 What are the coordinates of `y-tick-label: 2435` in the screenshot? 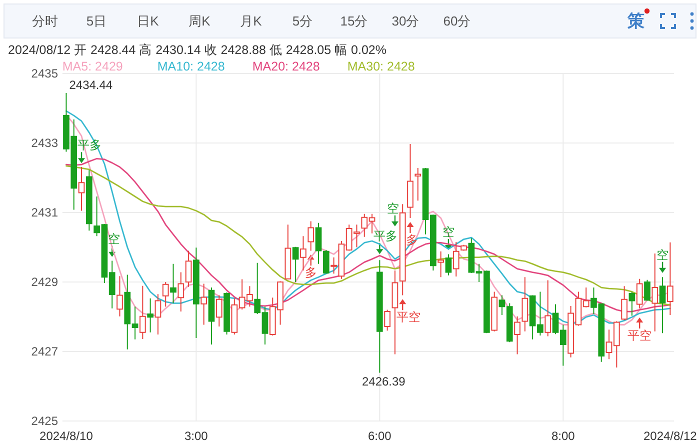 It's located at (44, 73).